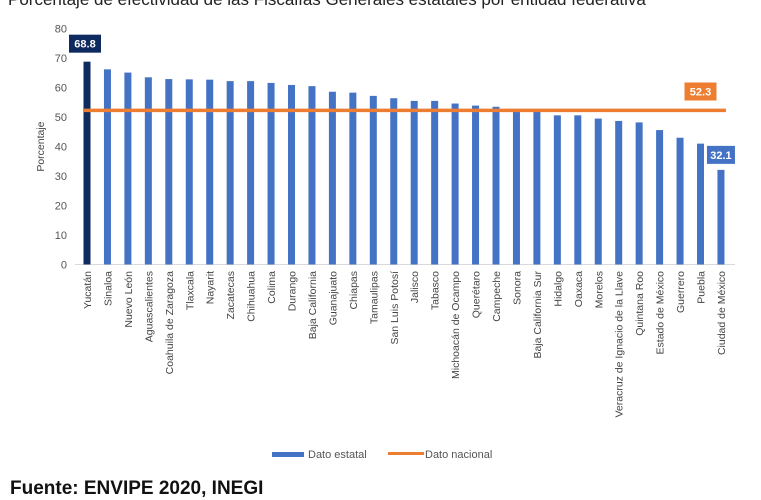 The image size is (761, 500). What do you see at coordinates (578, 190) in the screenshot?
I see `bar-oaxaca` at bounding box center [578, 190].